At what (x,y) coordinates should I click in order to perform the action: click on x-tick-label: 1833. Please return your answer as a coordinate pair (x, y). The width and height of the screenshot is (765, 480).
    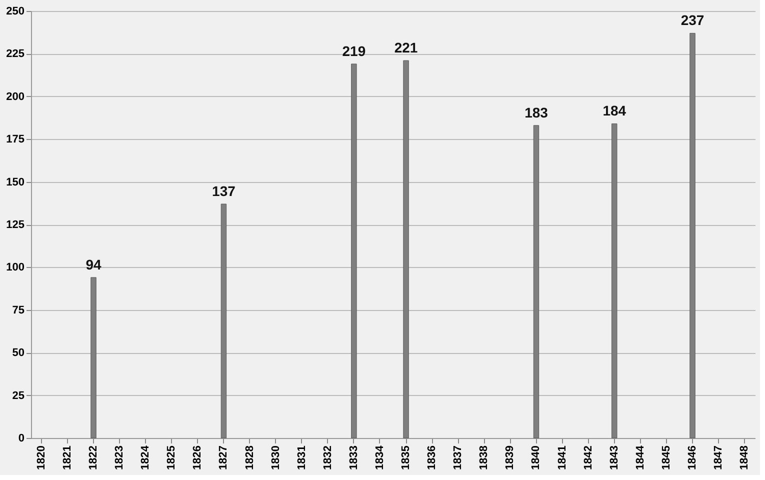
    Looking at the image, I should click on (354, 458).